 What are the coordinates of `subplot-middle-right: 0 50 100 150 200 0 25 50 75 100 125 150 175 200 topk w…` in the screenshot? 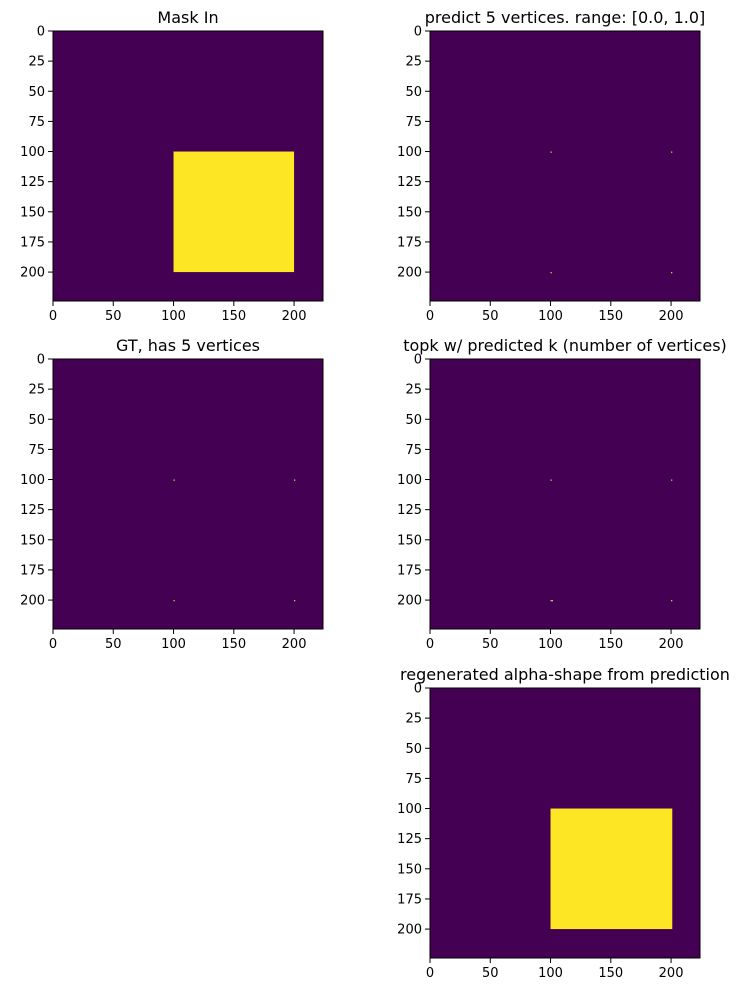 It's located at (562, 494).